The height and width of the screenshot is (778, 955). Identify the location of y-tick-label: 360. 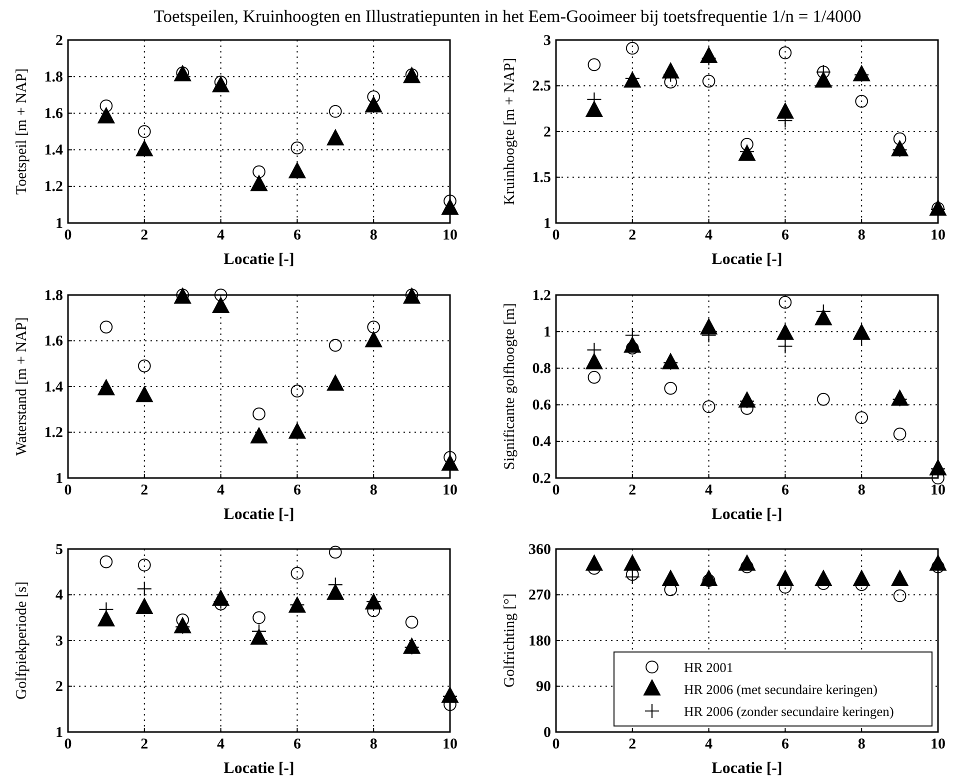
(539, 550).